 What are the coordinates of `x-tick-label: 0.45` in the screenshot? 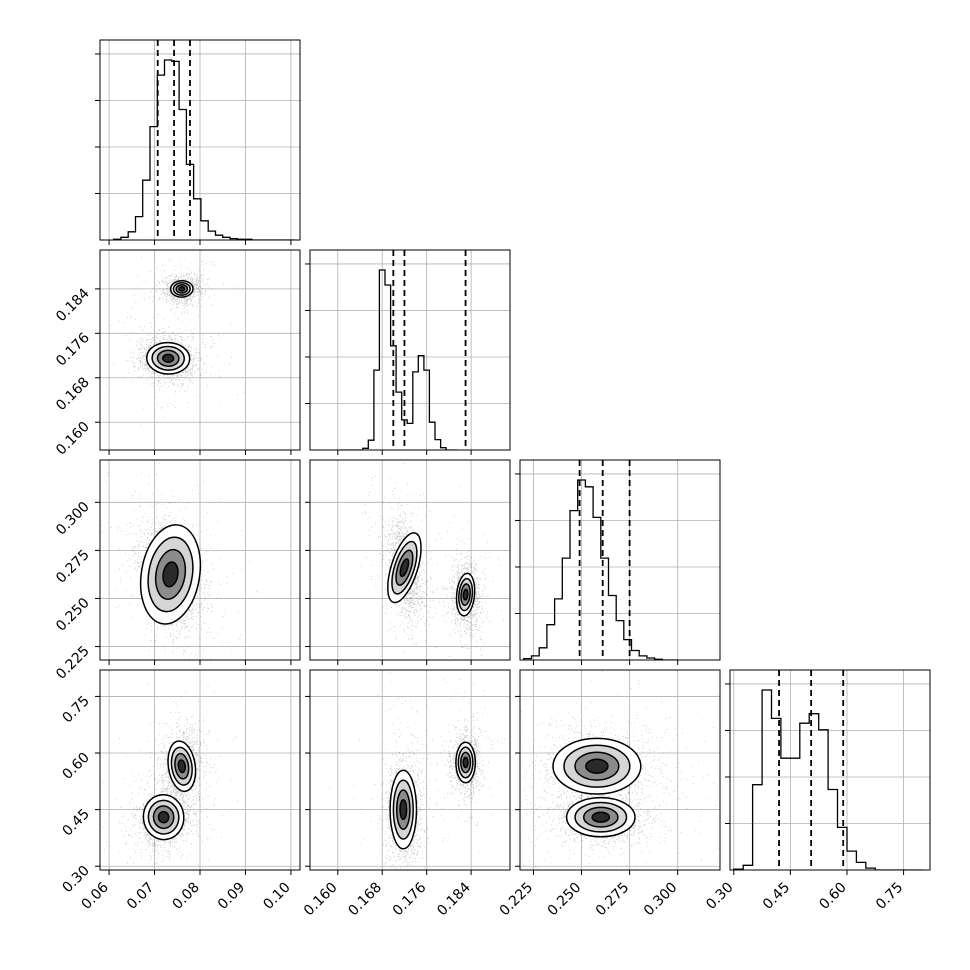 It's located at (776, 896).